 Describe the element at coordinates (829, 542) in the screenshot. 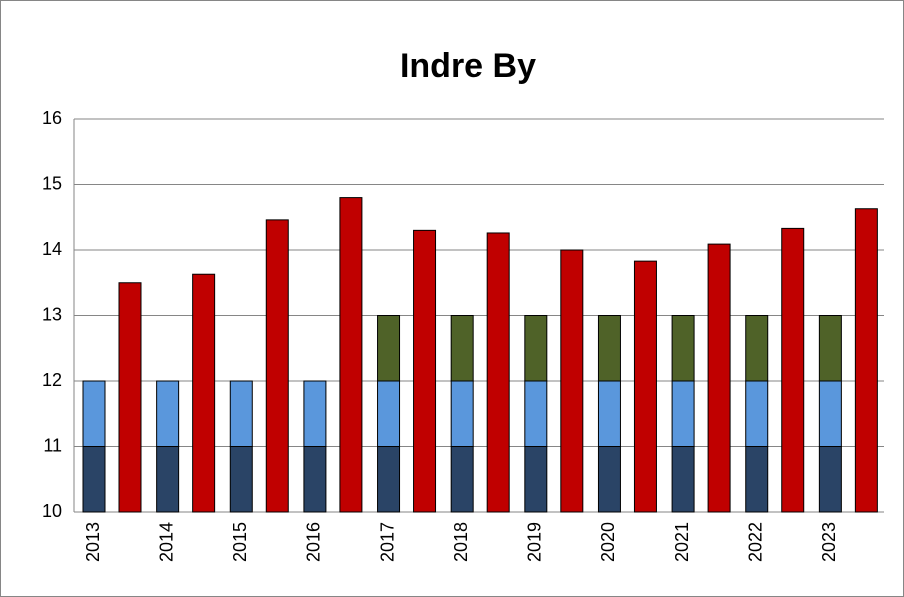

I see `x-tick-label: 2023` at that location.